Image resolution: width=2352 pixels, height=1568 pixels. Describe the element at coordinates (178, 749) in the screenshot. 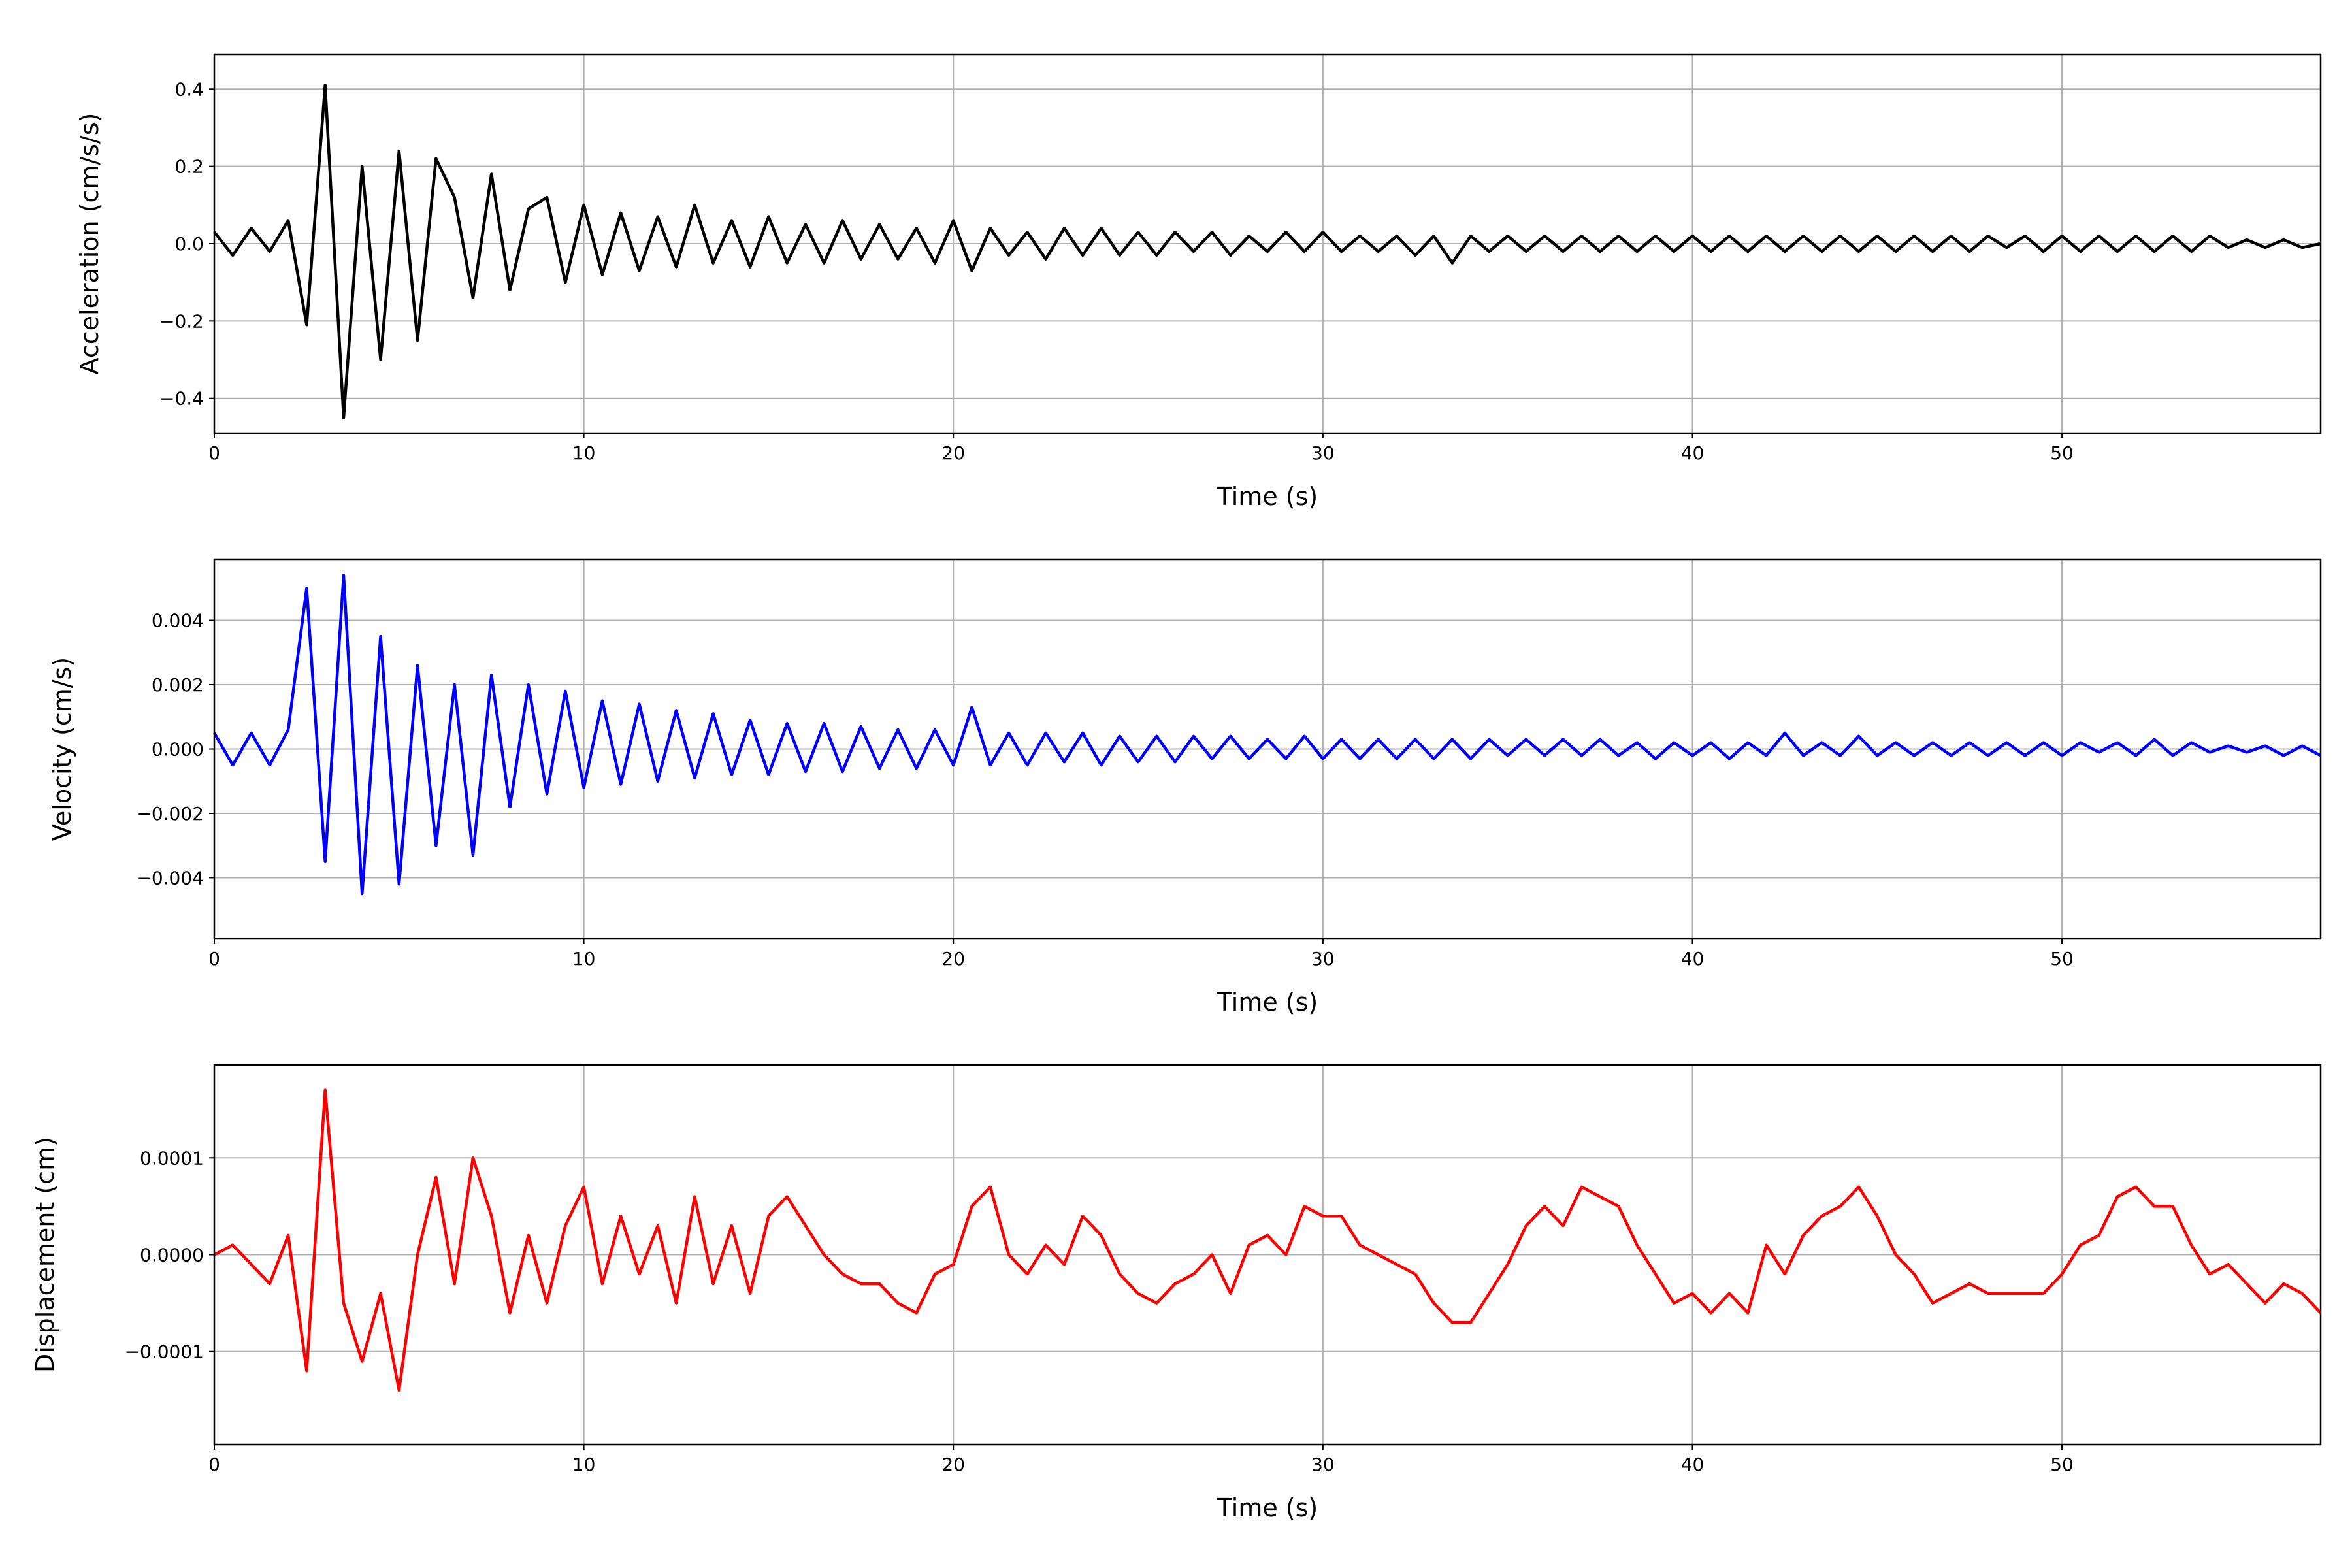

I see `y-tick-label: 0.000` at that location.